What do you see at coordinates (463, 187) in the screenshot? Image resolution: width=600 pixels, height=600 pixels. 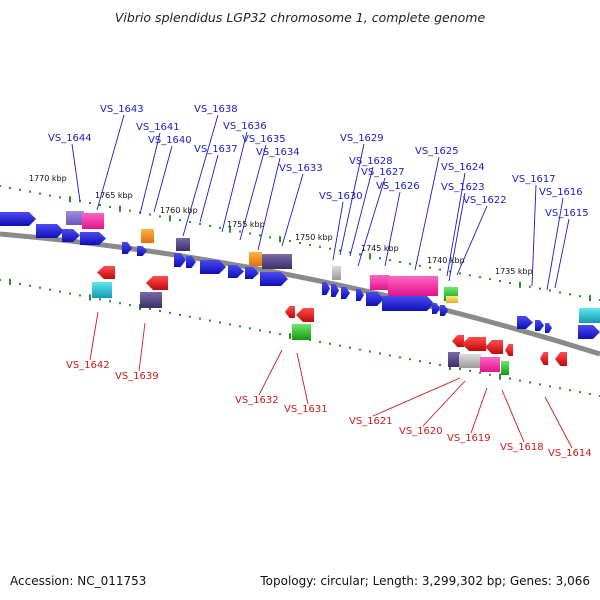 I see `gene-label: VS_1623` at bounding box center [463, 187].